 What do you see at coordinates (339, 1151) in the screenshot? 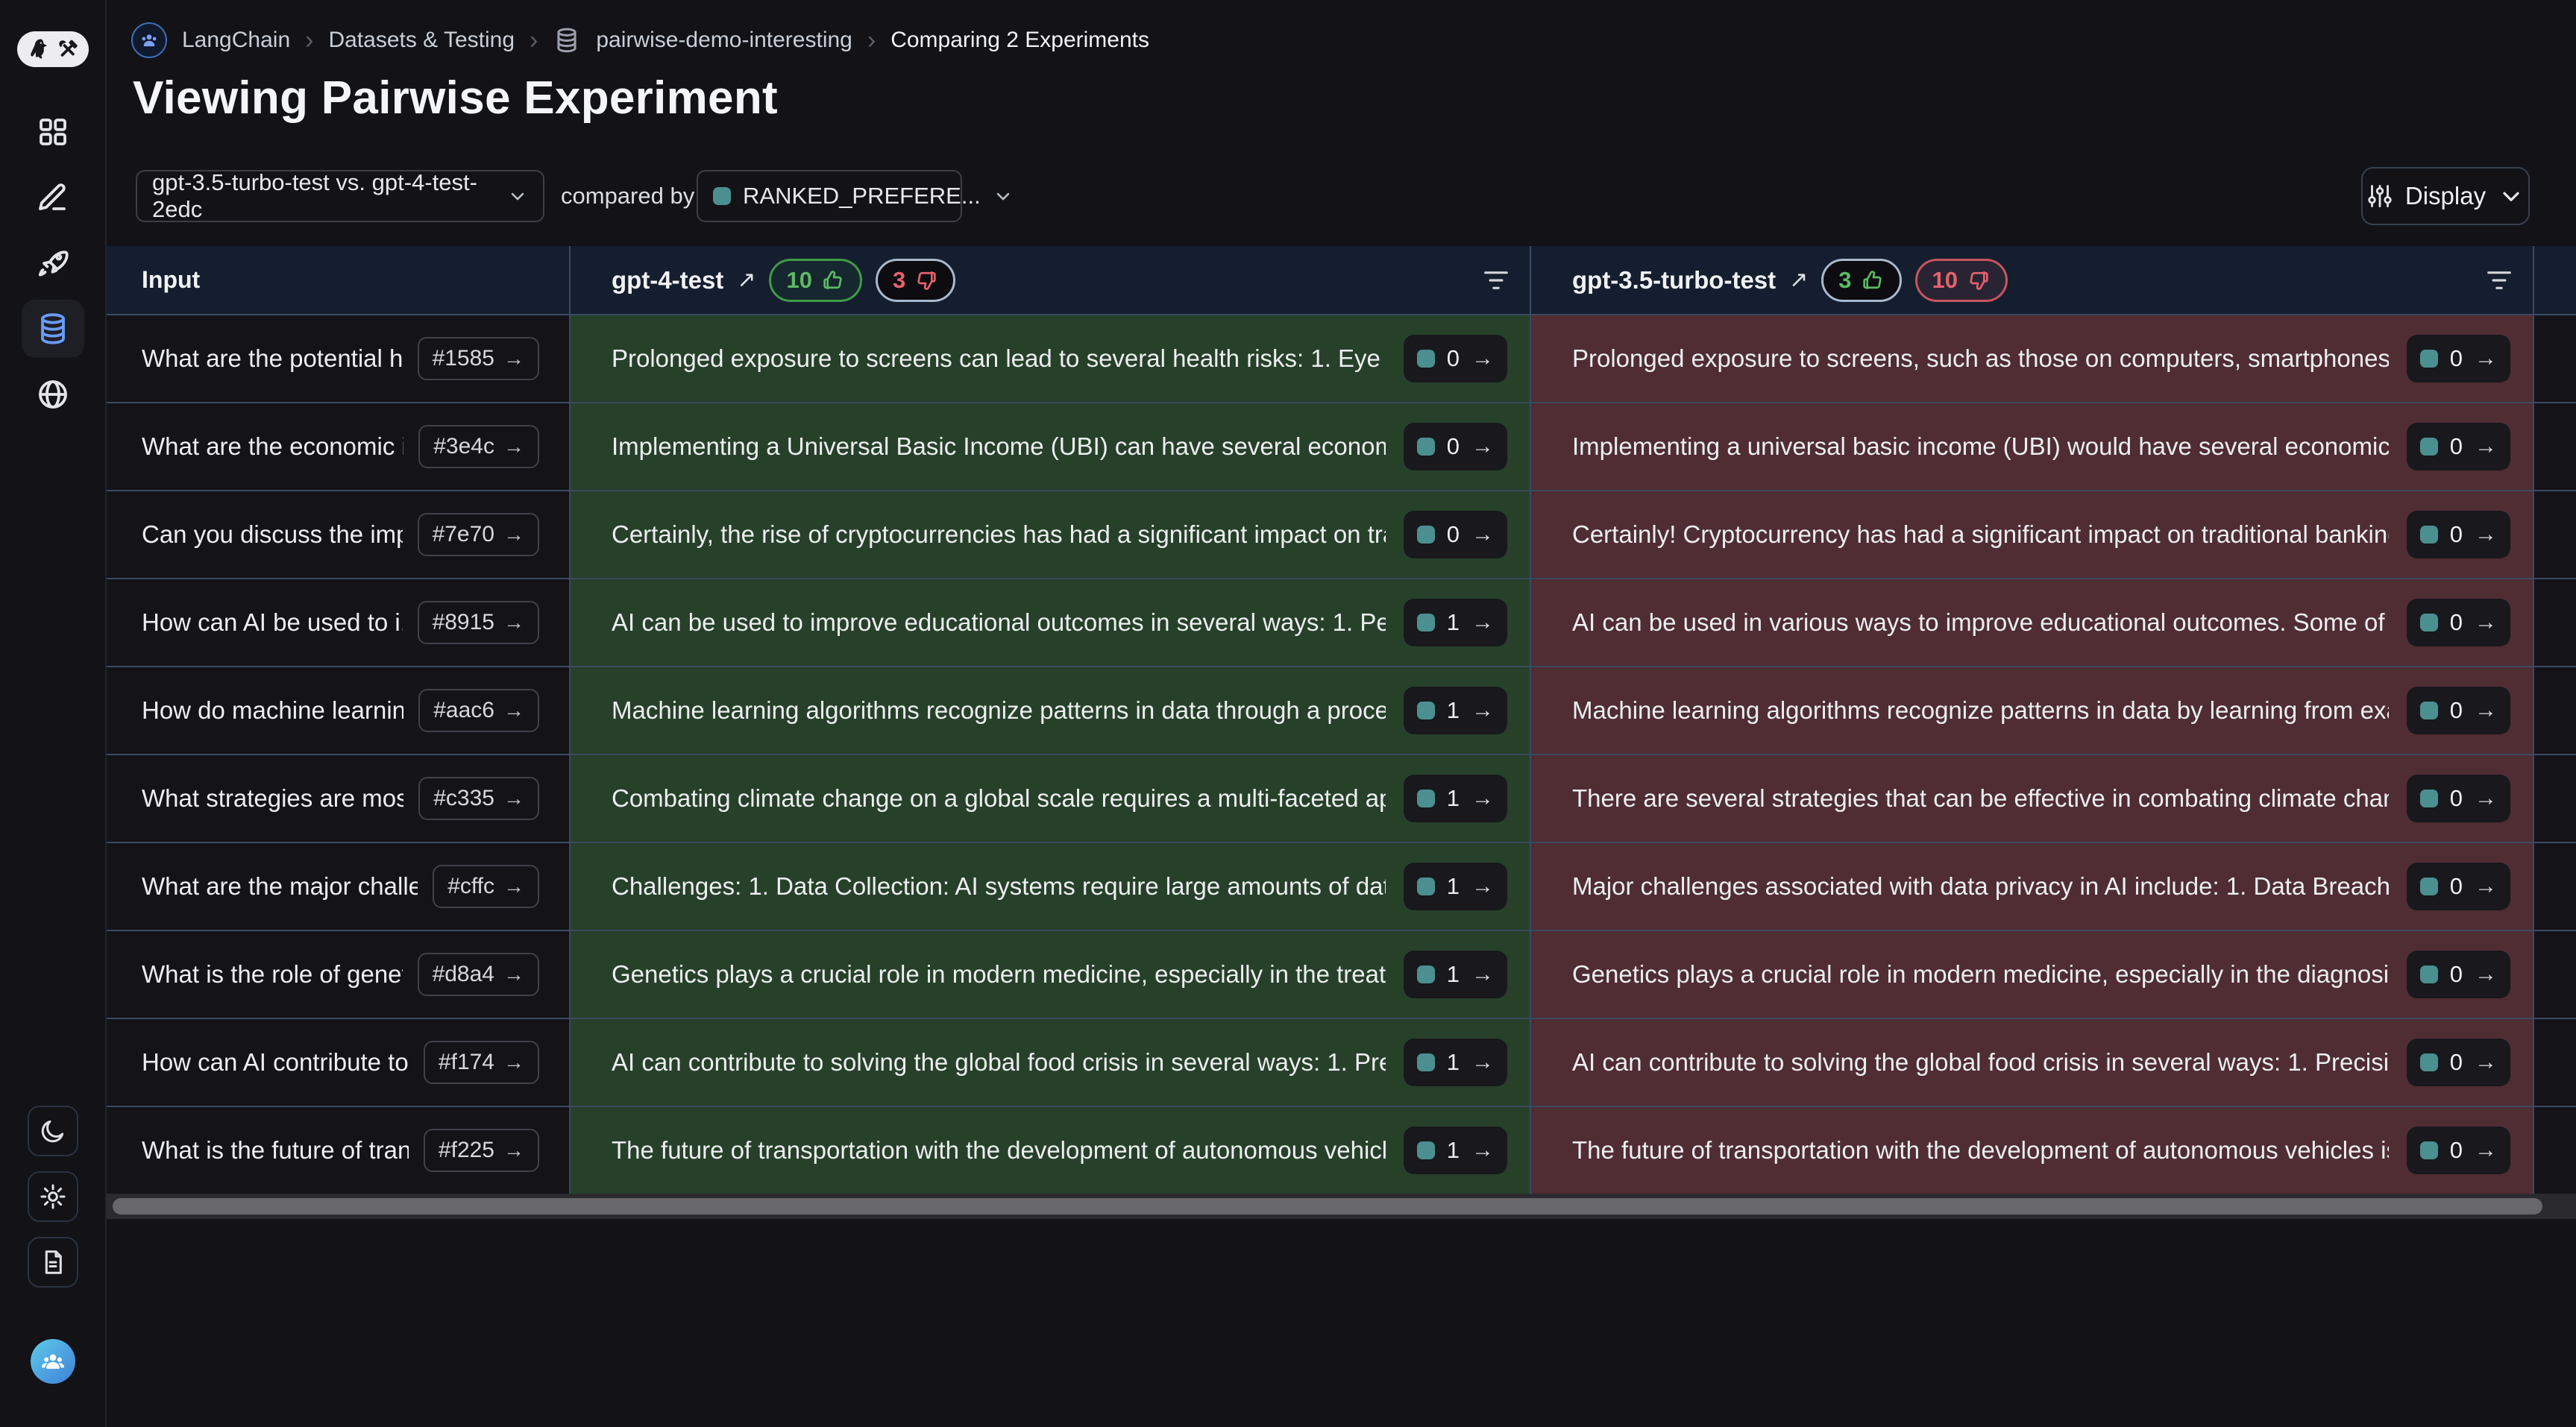
I see `table-row-input-cell: What is the future of tran... #f225 →` at bounding box center [339, 1151].